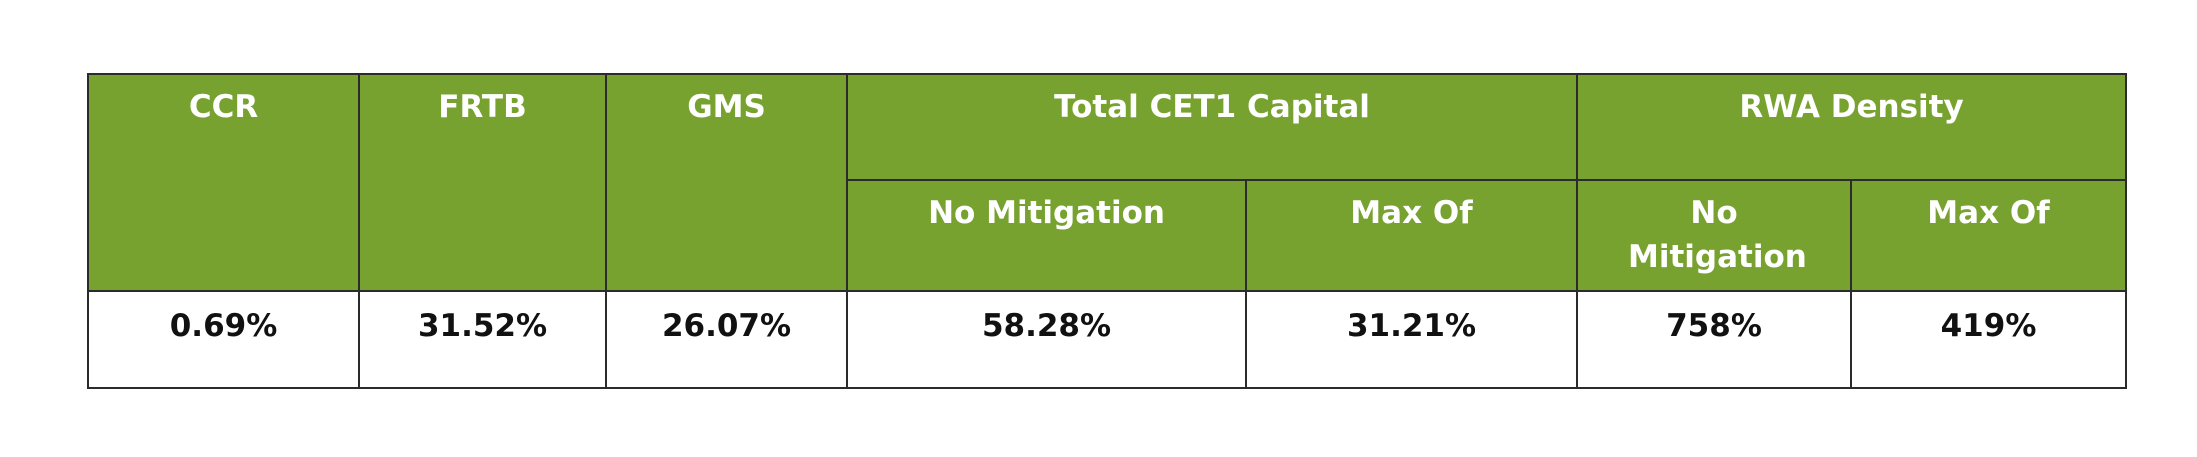 The image size is (2197, 457). I want to click on cell: 26.07%, so click(726, 339).